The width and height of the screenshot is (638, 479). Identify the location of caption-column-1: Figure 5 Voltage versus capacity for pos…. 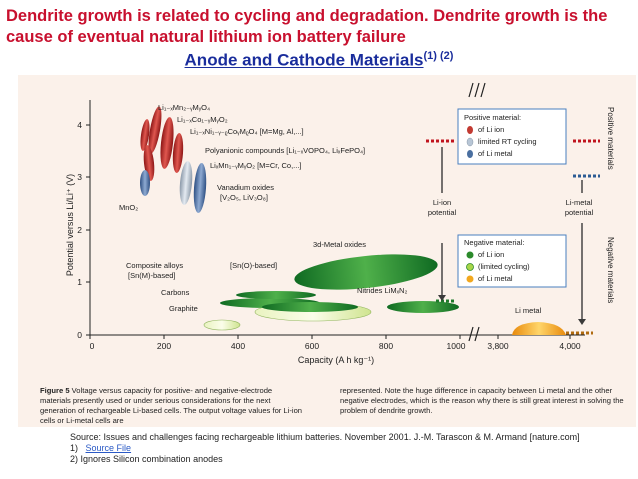
(171, 406).